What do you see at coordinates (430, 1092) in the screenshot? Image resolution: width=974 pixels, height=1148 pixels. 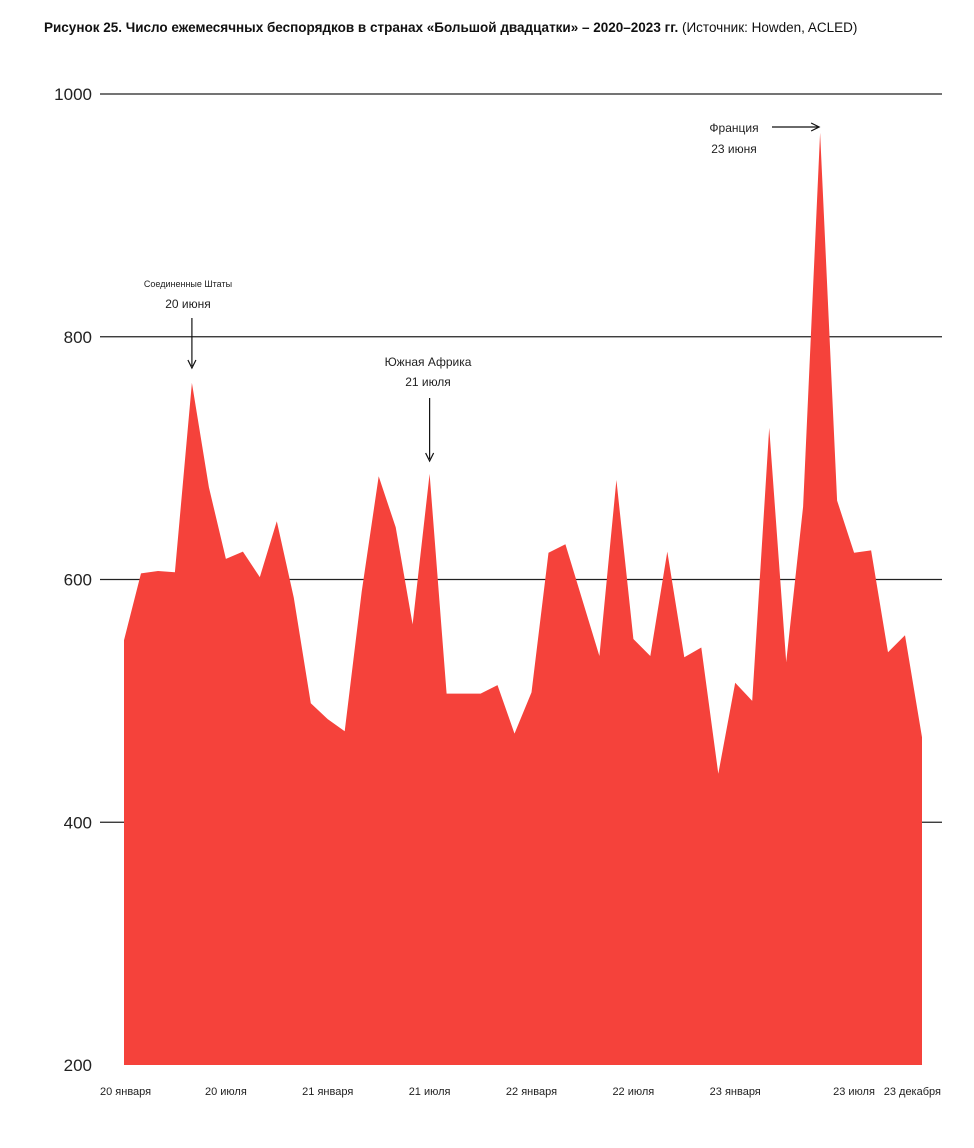 I see `x-tick-label: 21 июля` at bounding box center [430, 1092].